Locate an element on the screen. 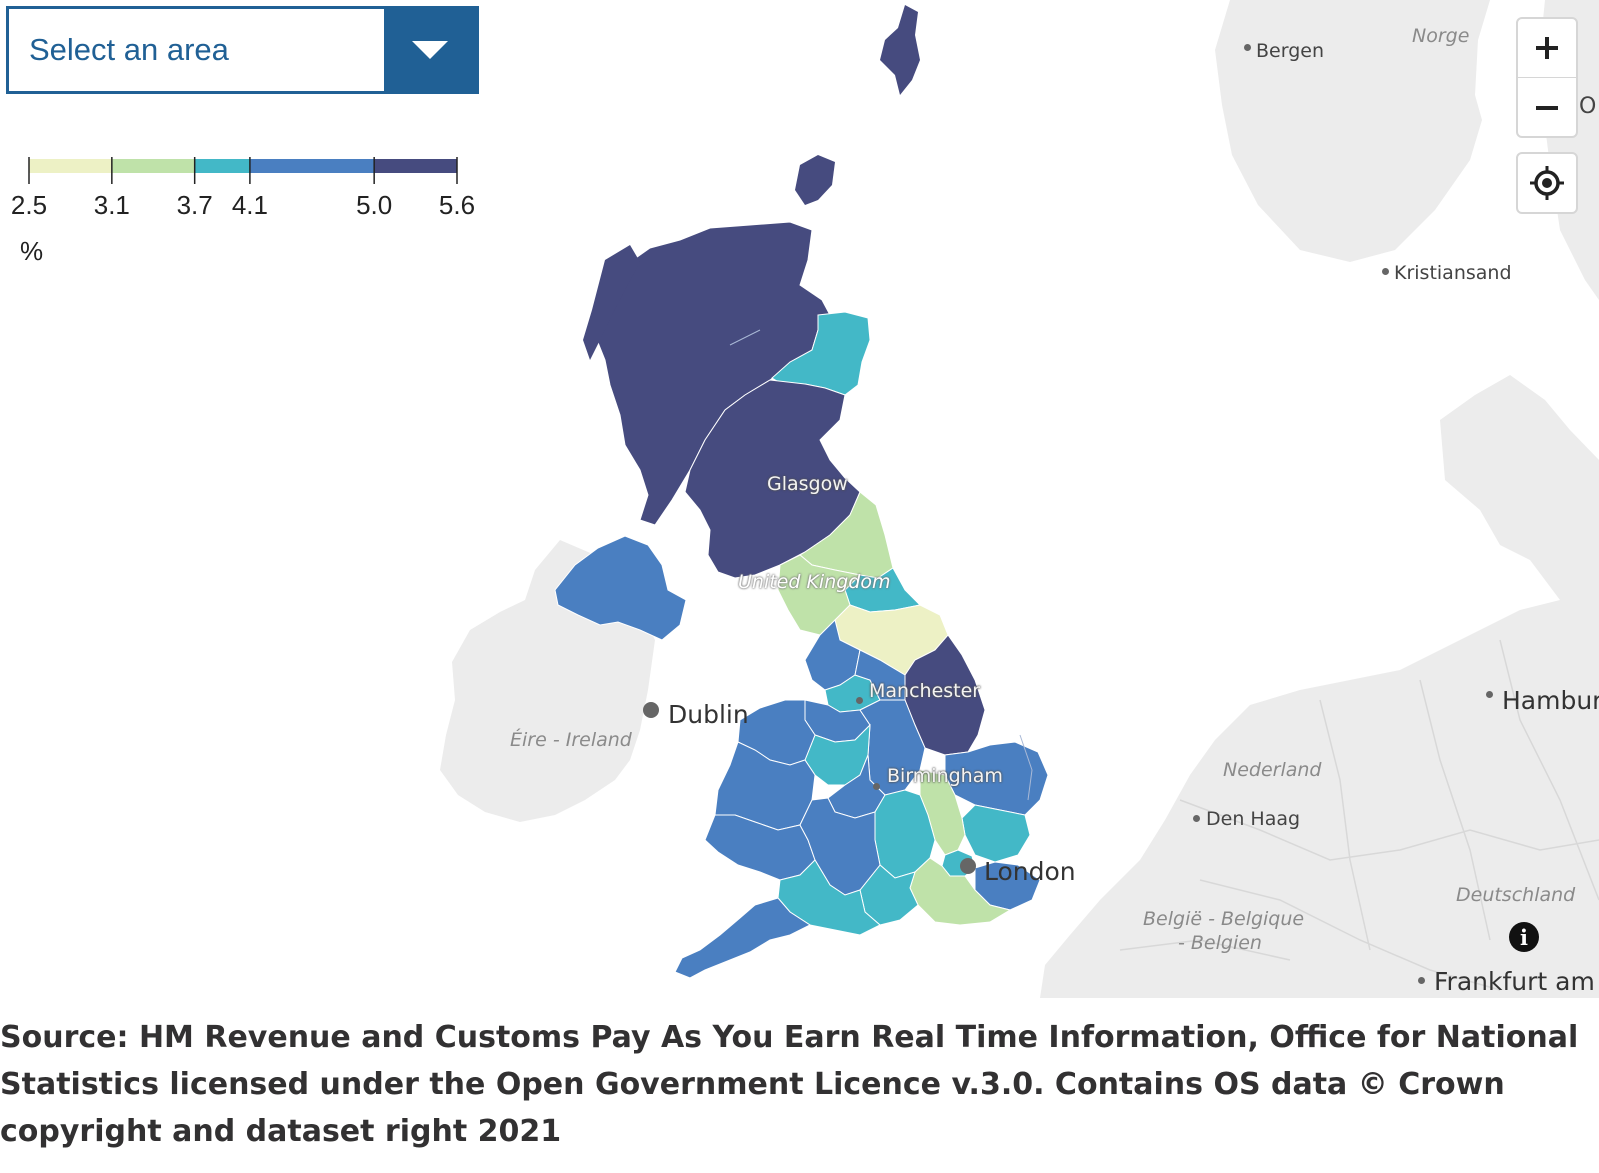  place-nederland: Nederland is located at coordinates (1272, 770).